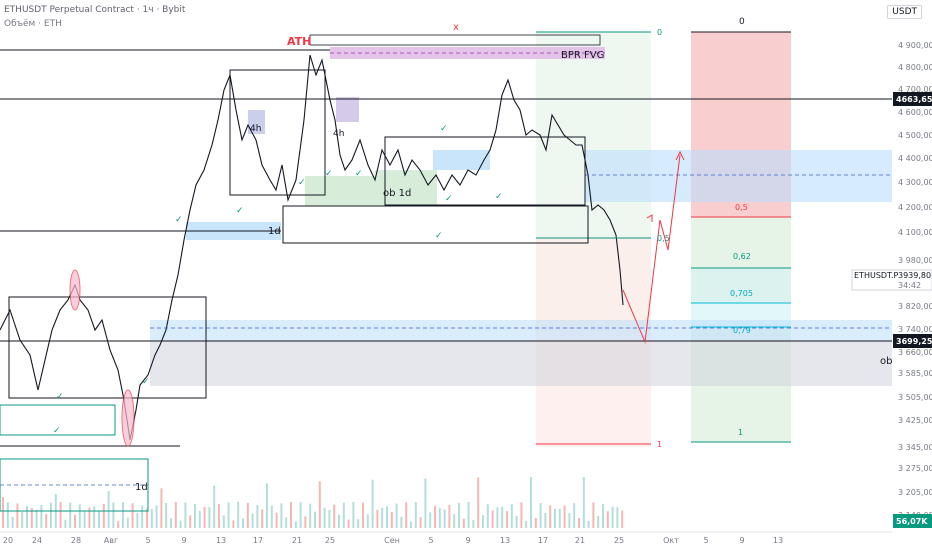 Image resolution: width=932 pixels, height=550 pixels. What do you see at coordinates (738, 176) in the screenshot?
I see `blue-zone-right` at bounding box center [738, 176].